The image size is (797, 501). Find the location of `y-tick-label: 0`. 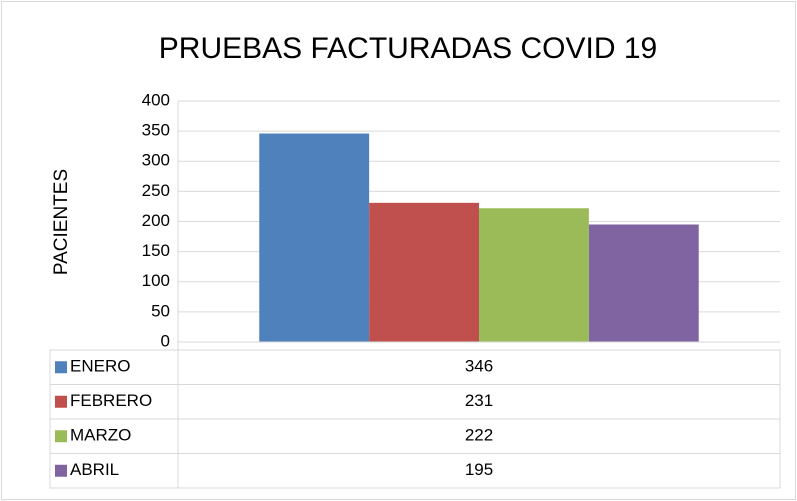

y-tick-label: 0 is located at coordinates (165, 340).